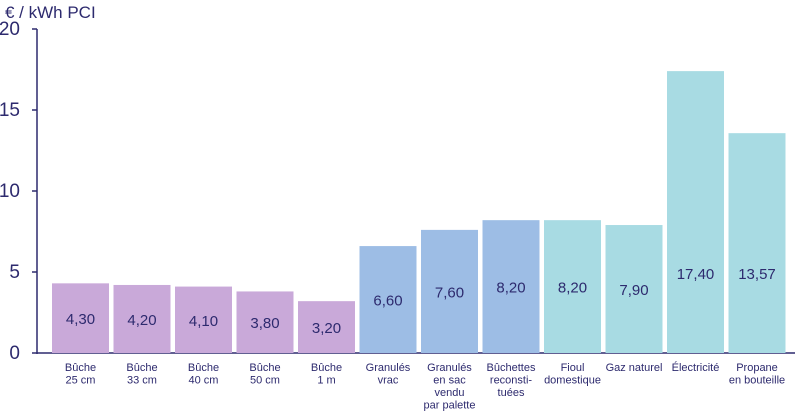 The image size is (800, 413). I want to click on category-label-line: tuées, so click(511, 393).